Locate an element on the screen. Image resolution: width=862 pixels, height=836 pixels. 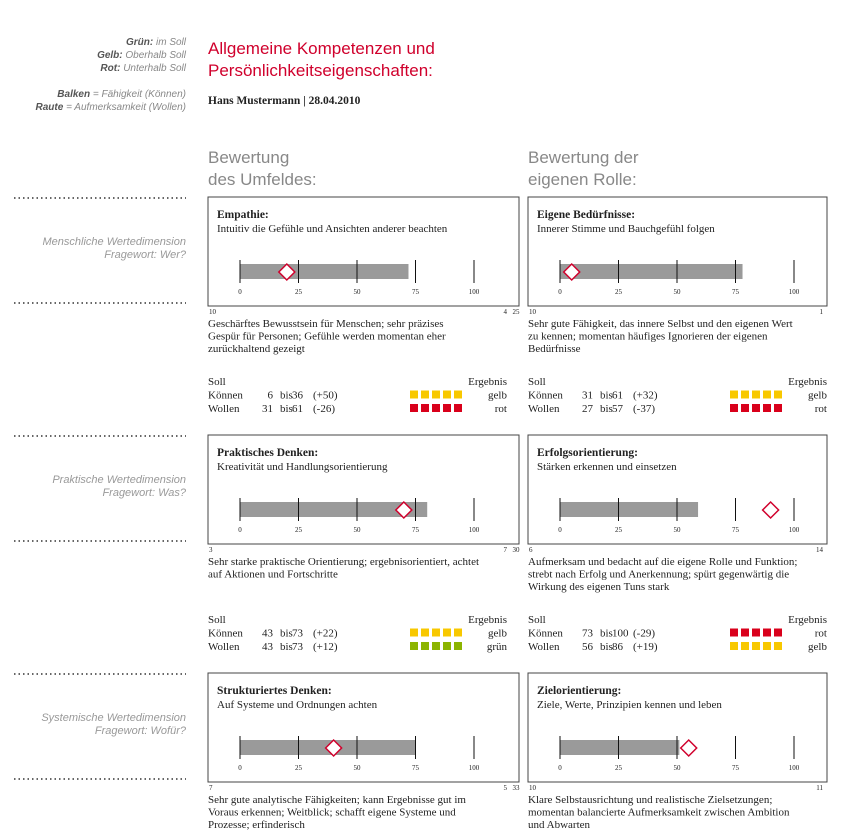
legend-key: Gelb: is located at coordinates (110, 55).